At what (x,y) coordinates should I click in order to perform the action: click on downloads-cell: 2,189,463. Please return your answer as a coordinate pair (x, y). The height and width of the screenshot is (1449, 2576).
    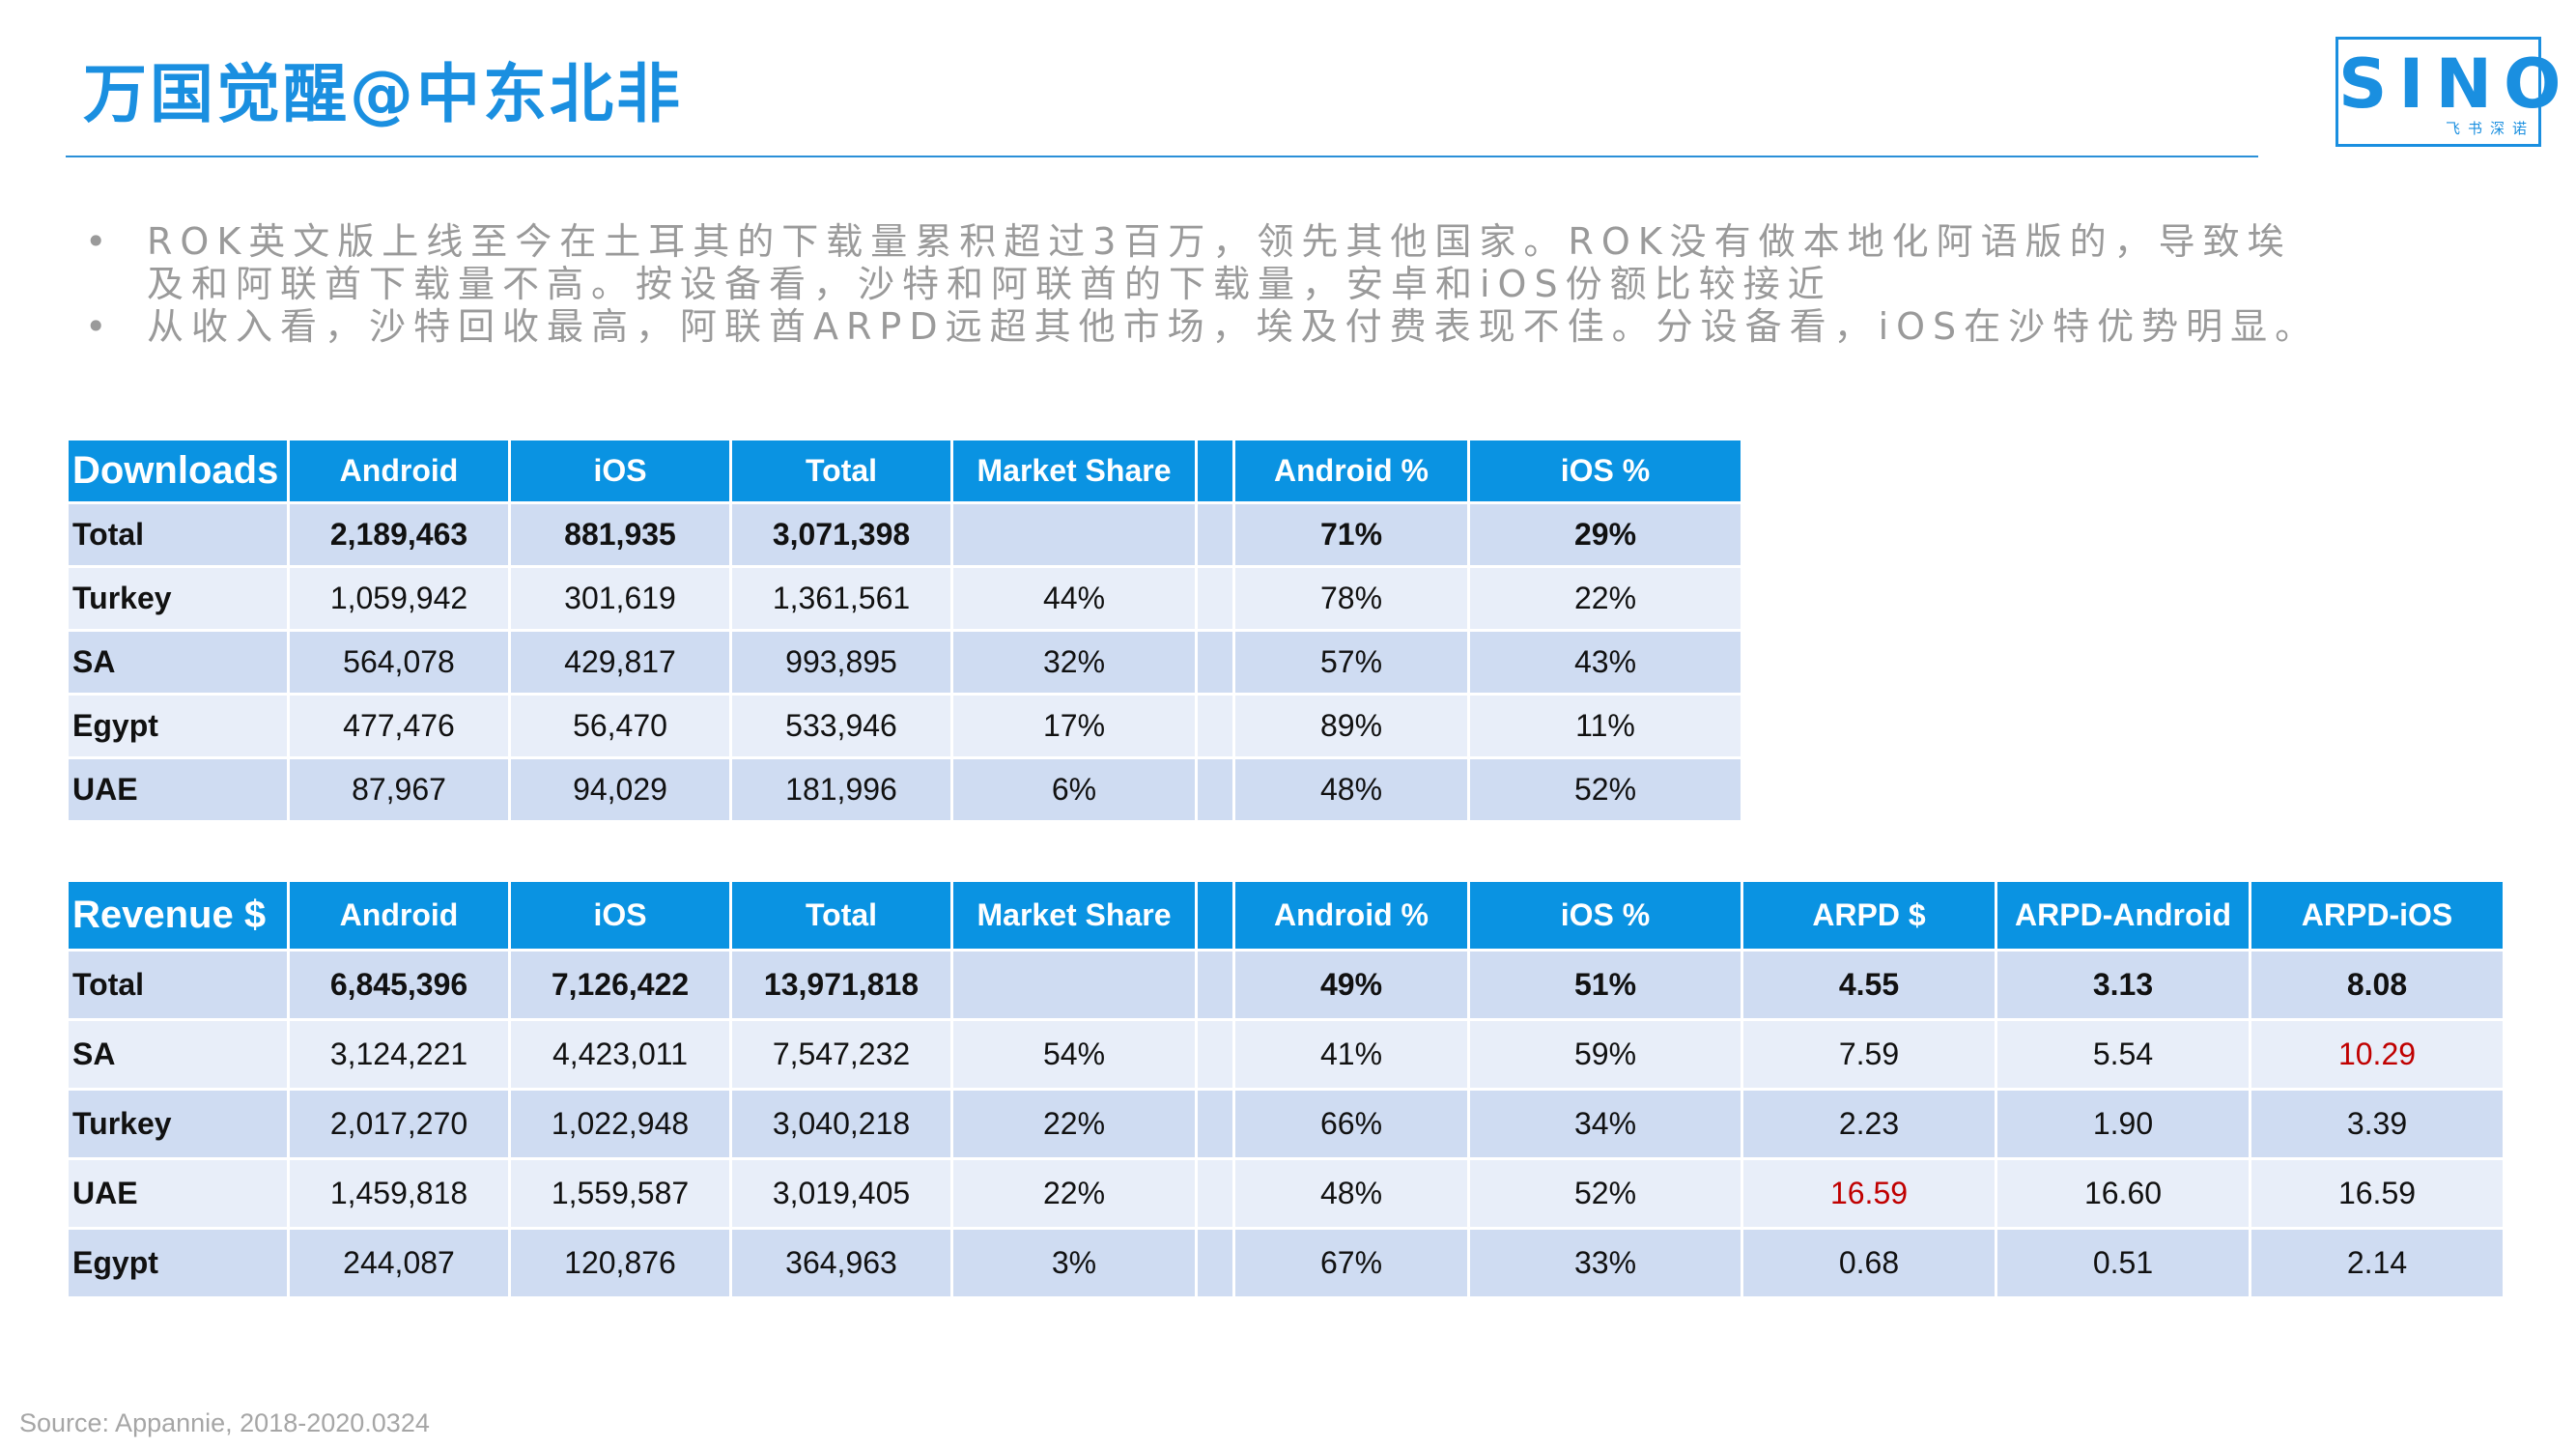
    Looking at the image, I should click on (399, 534).